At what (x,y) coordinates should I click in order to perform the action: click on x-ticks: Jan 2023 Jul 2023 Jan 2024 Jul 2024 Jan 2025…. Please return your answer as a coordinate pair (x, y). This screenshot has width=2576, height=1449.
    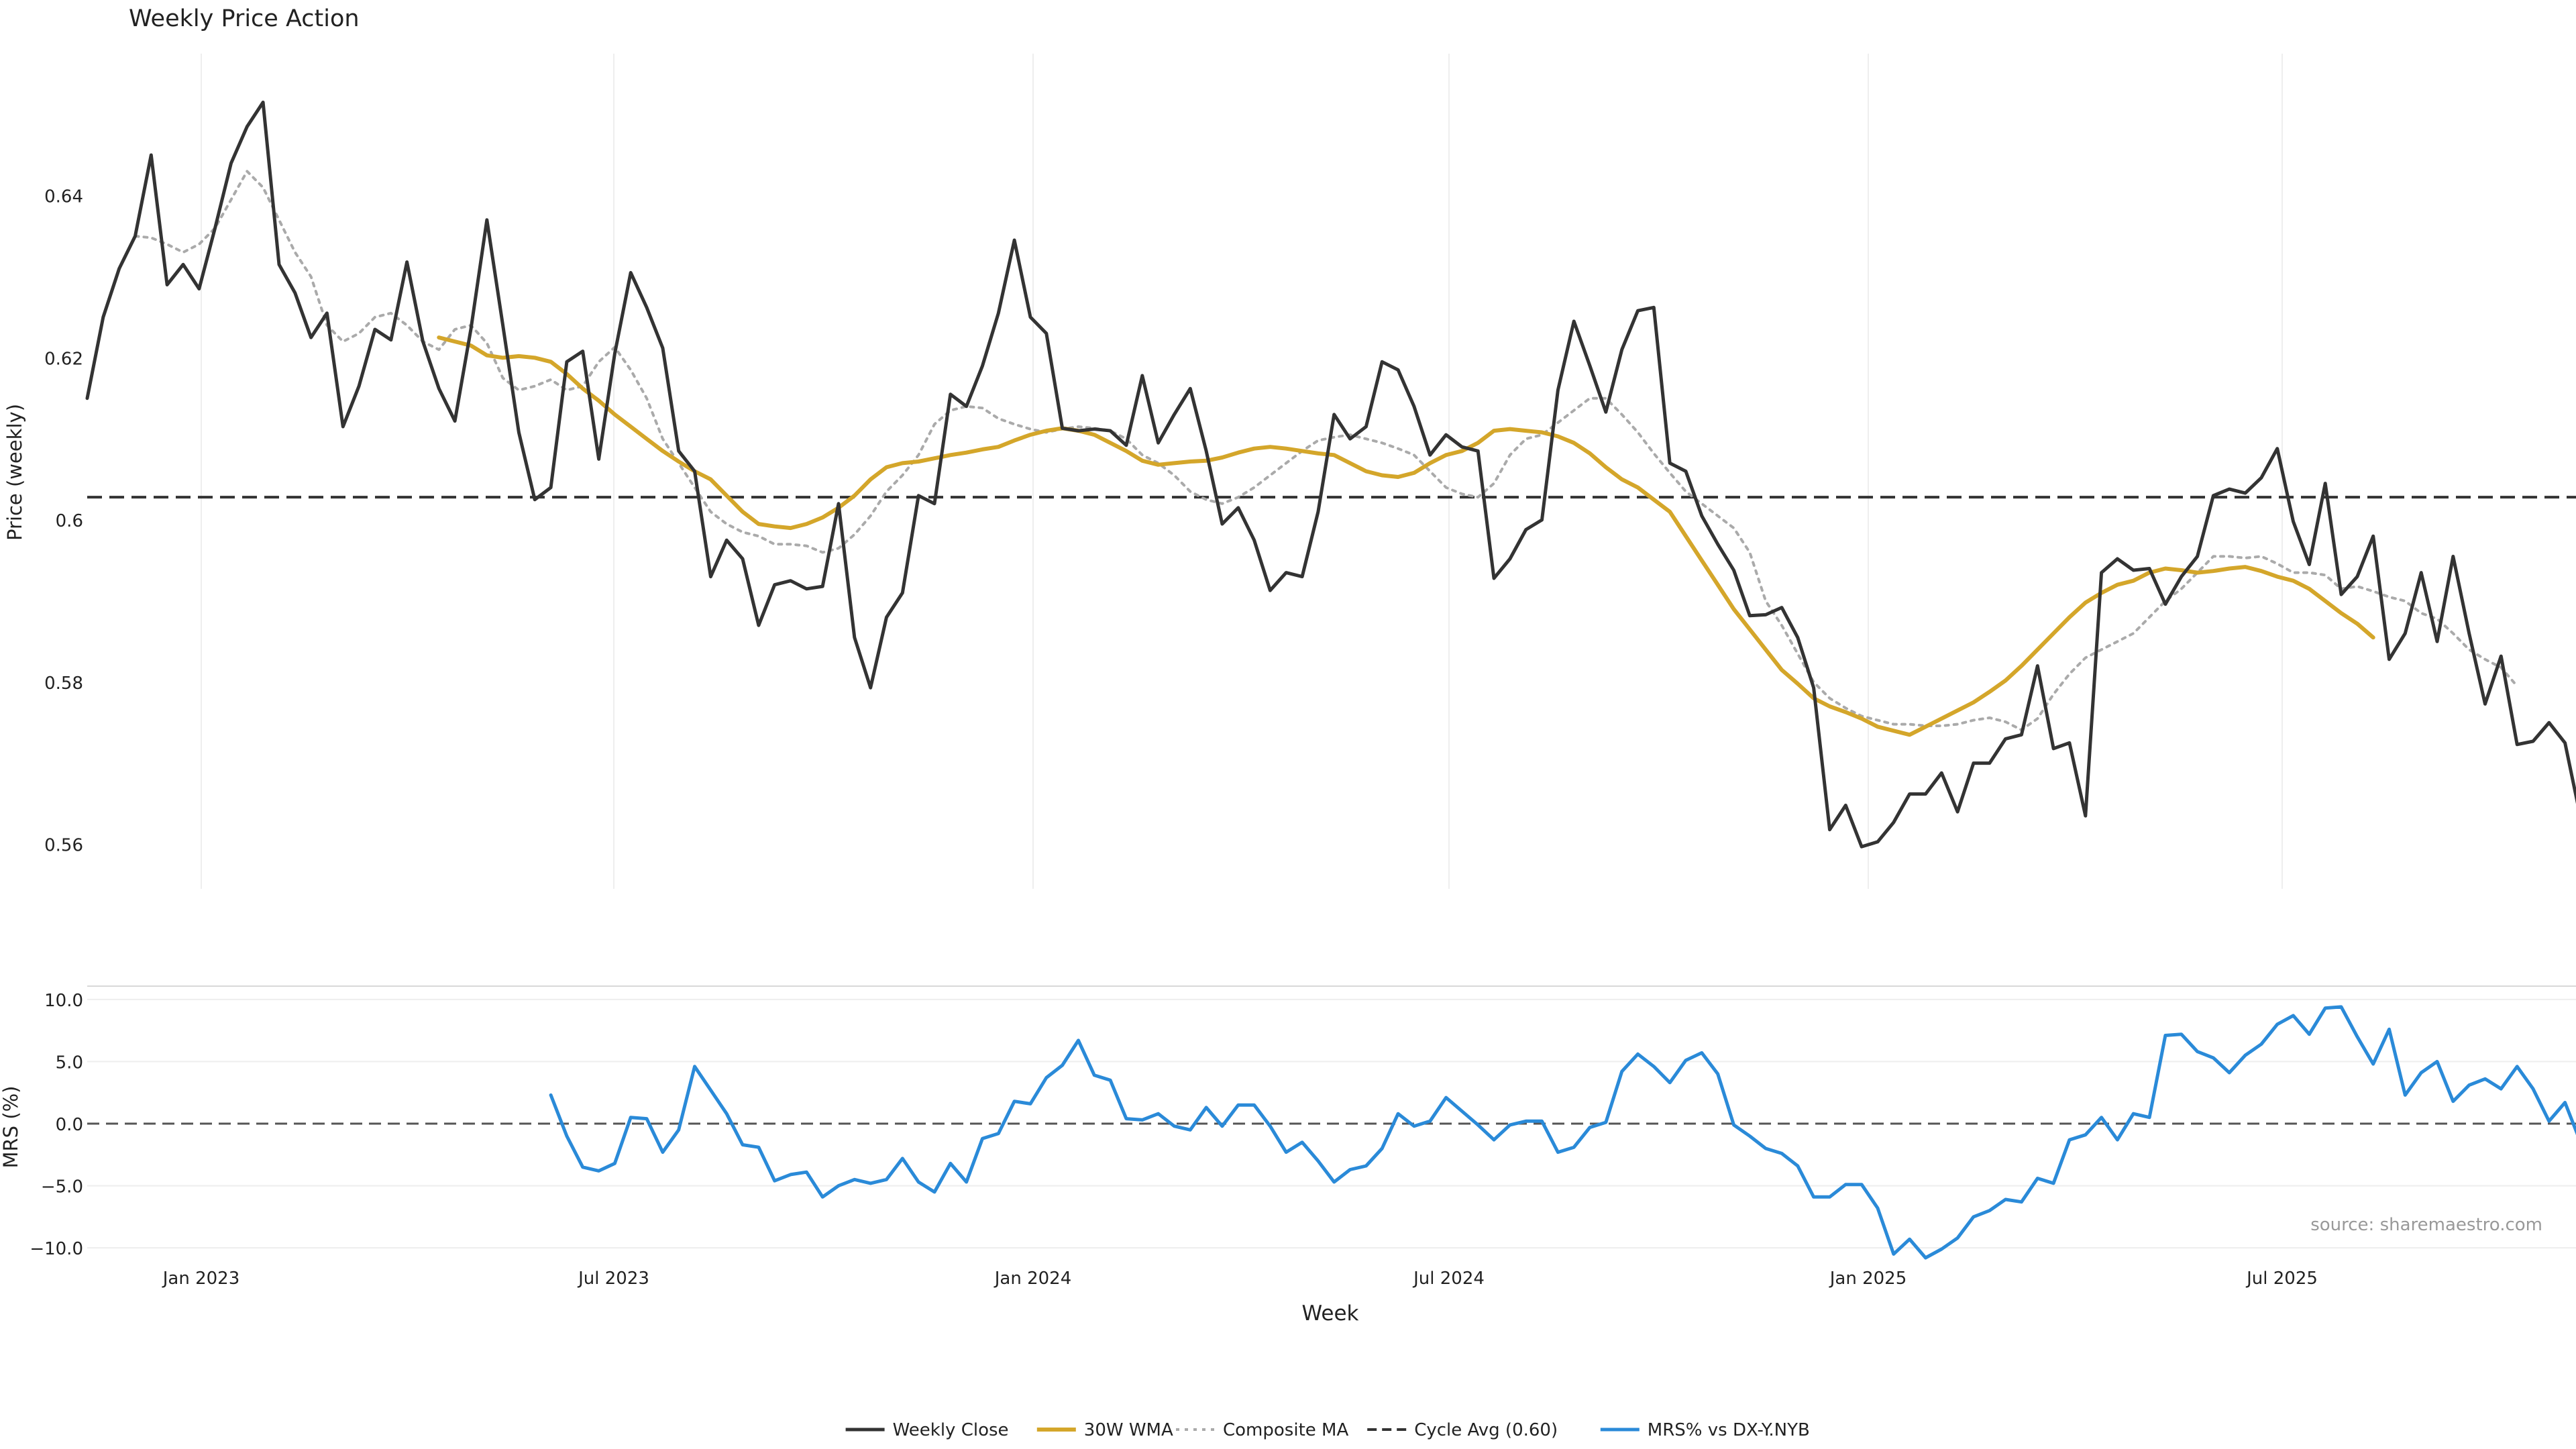
    Looking at the image, I should click on (1240, 1279).